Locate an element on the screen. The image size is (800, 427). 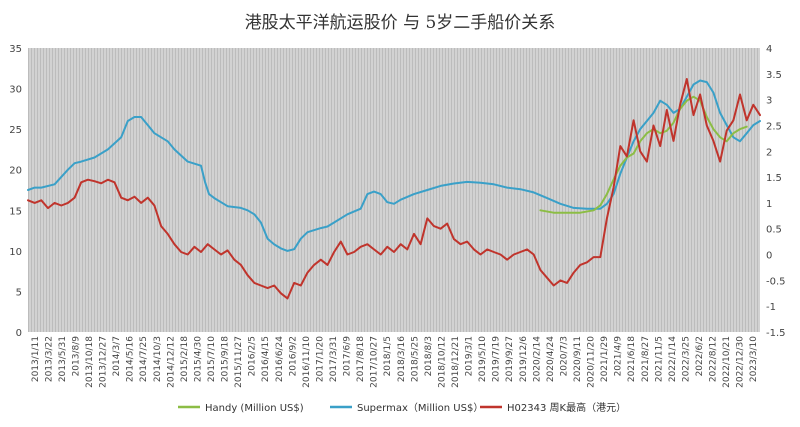
left-tick-label: 10 is located at coordinates (15, 252).